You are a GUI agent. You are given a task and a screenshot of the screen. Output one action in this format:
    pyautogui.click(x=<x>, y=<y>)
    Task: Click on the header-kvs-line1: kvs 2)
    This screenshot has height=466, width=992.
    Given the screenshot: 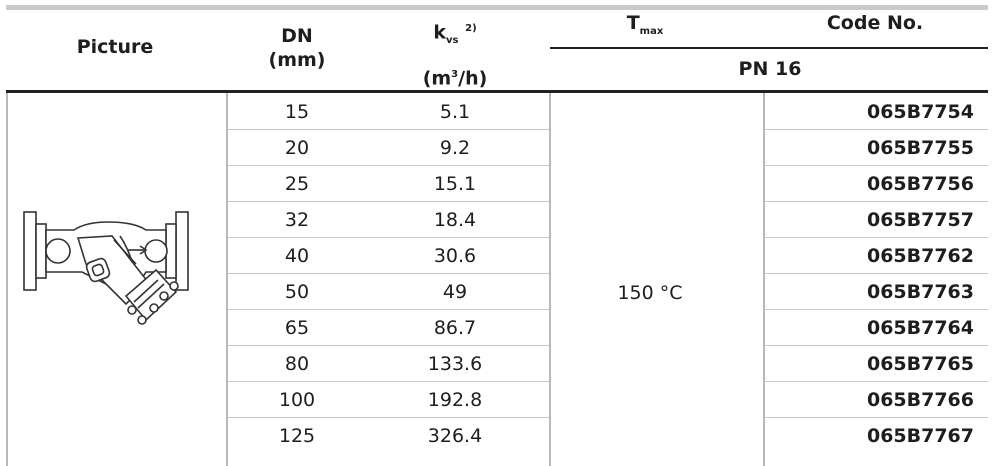 What is the action you would take?
    pyautogui.click(x=455, y=35)
    